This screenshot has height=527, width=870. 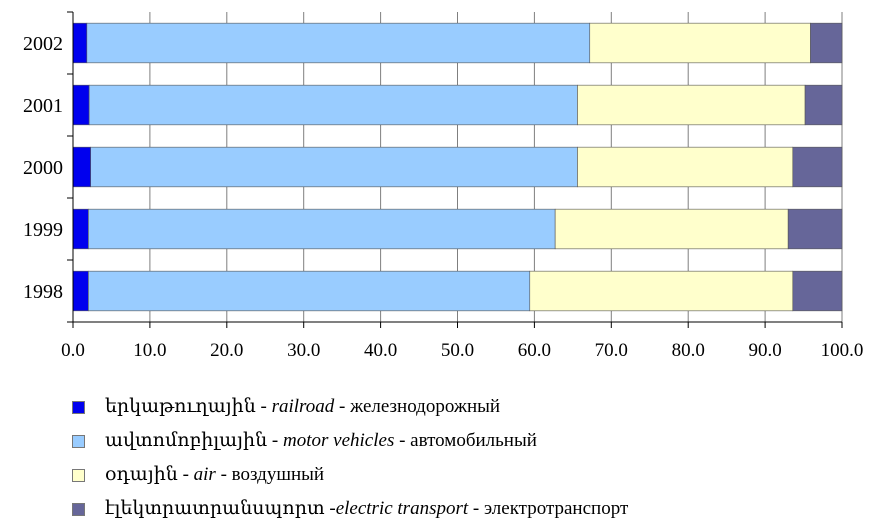 What do you see at coordinates (43, 168) in the screenshot?
I see `y-tick-label-2000: 2000` at bounding box center [43, 168].